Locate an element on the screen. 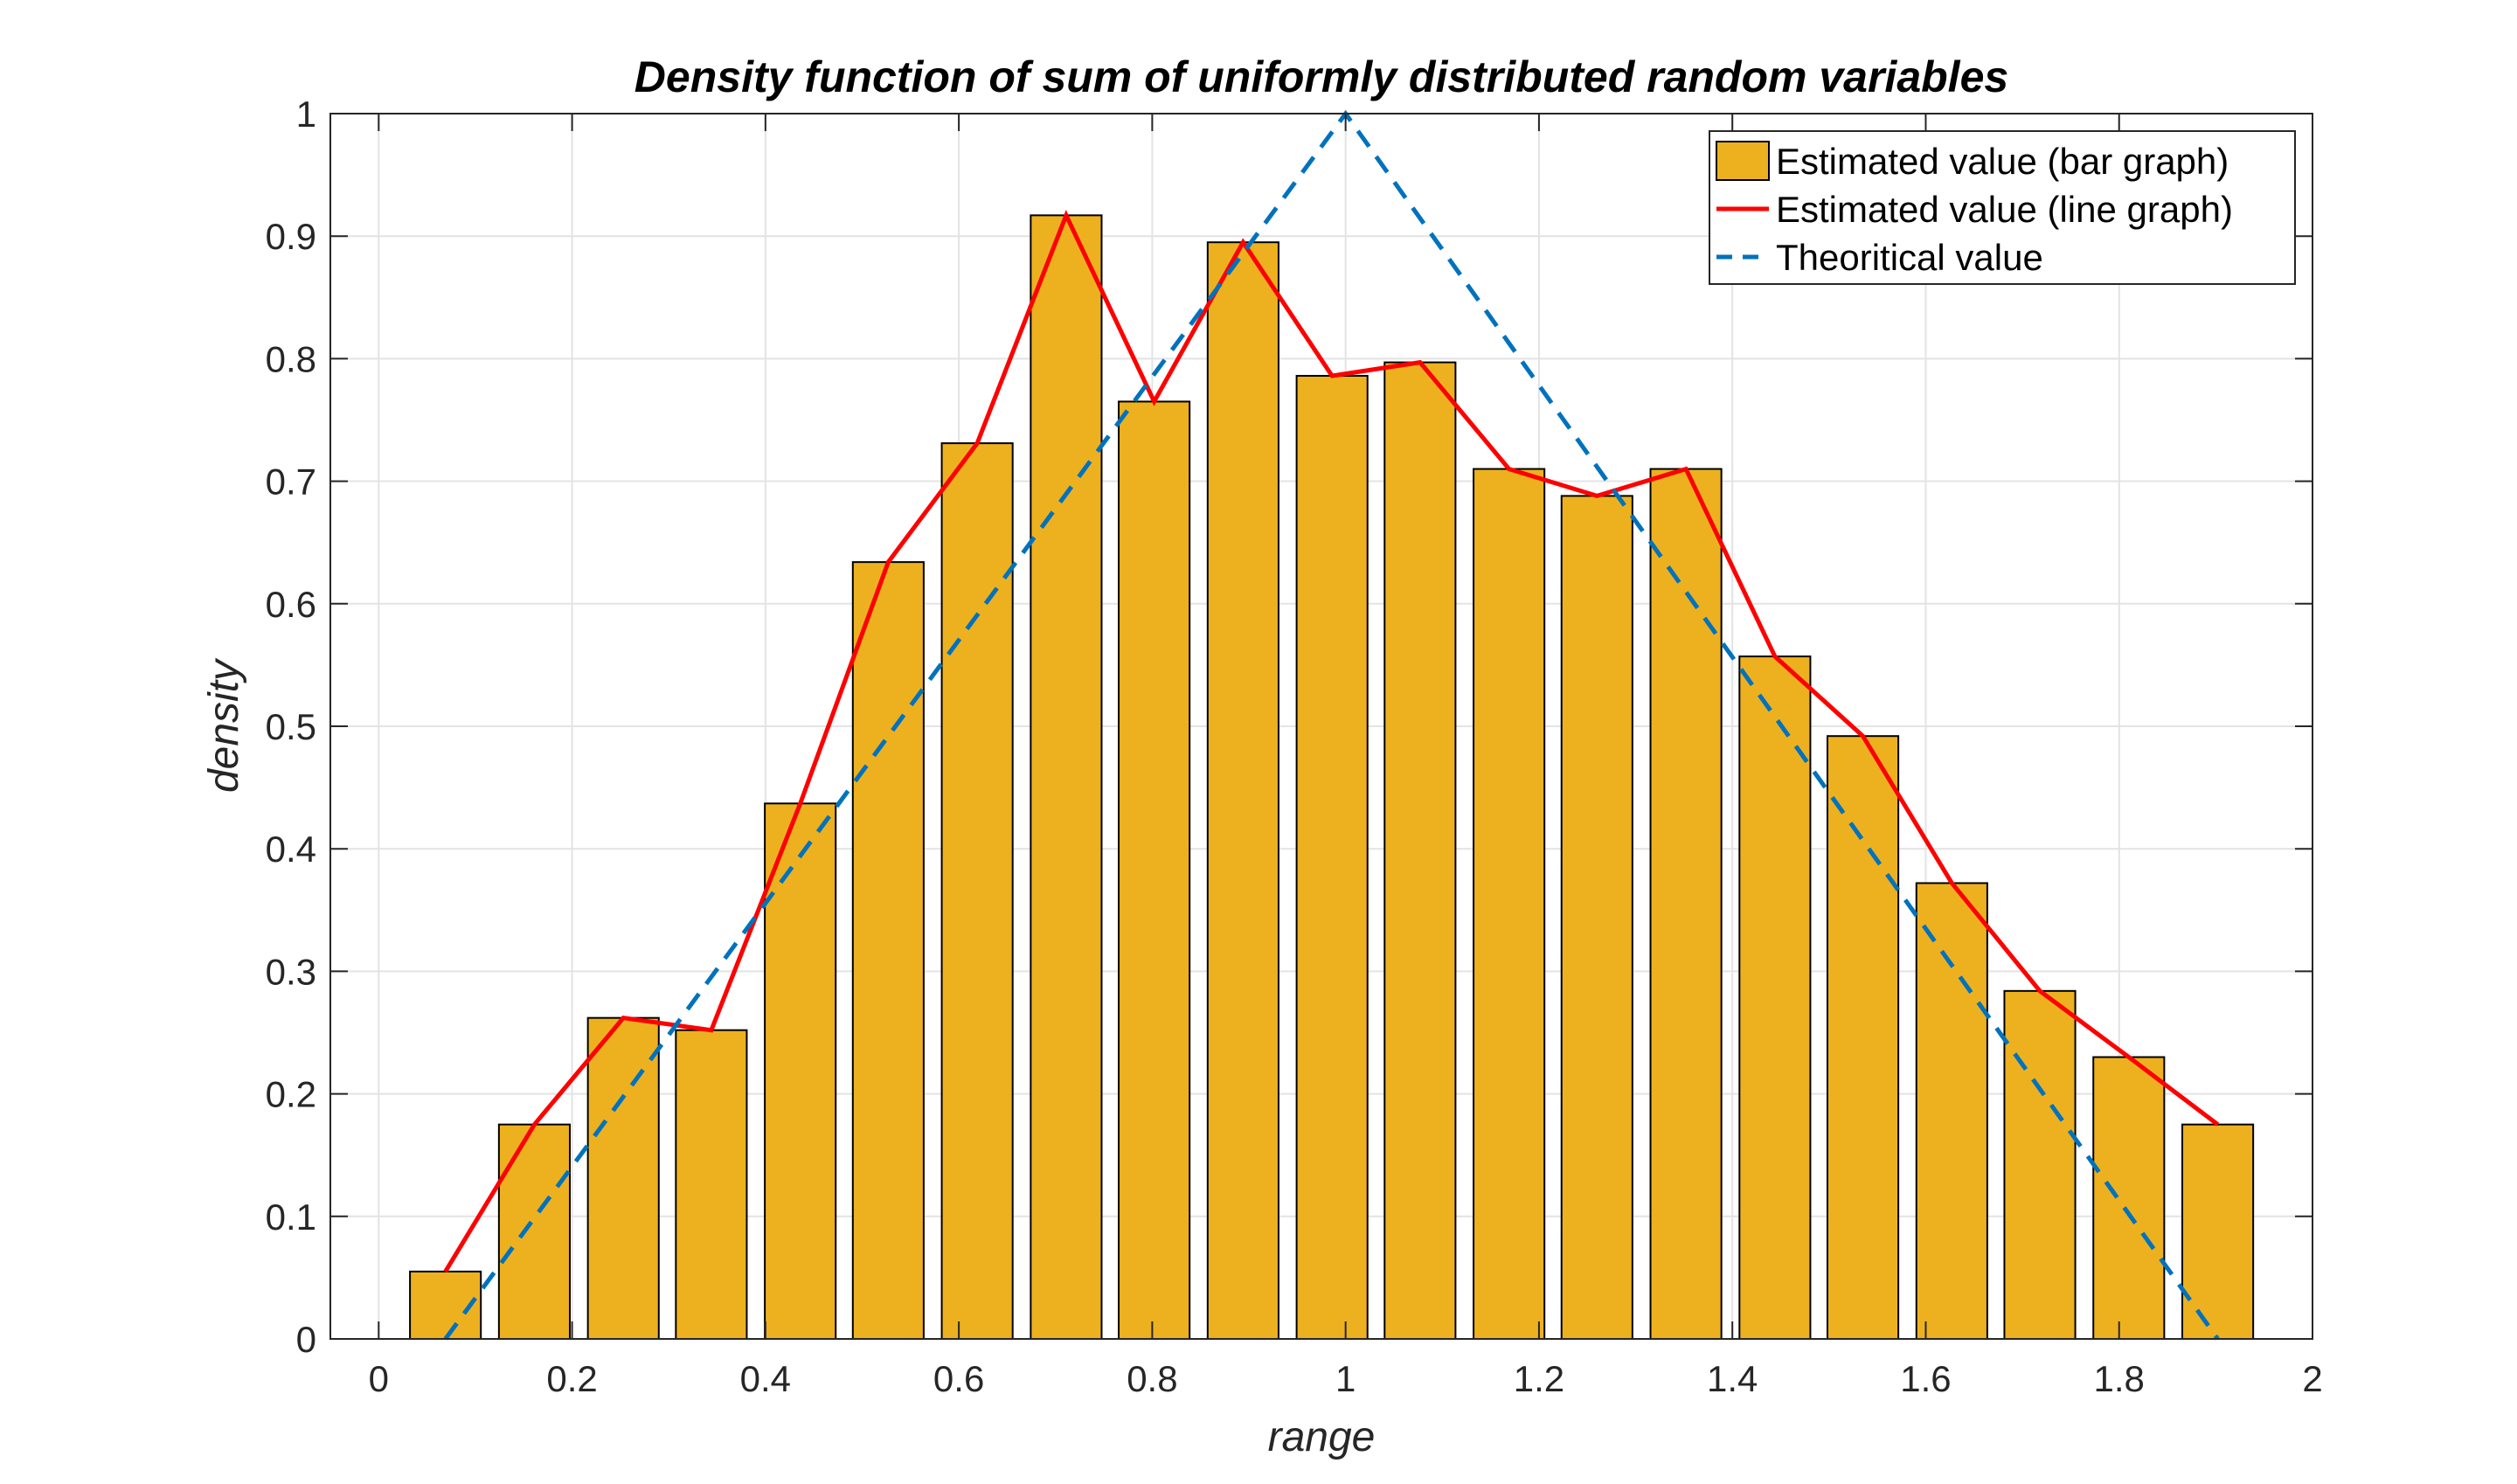 This screenshot has height=1484, width=2517. y-tick-label: 0.3 is located at coordinates (291, 971).